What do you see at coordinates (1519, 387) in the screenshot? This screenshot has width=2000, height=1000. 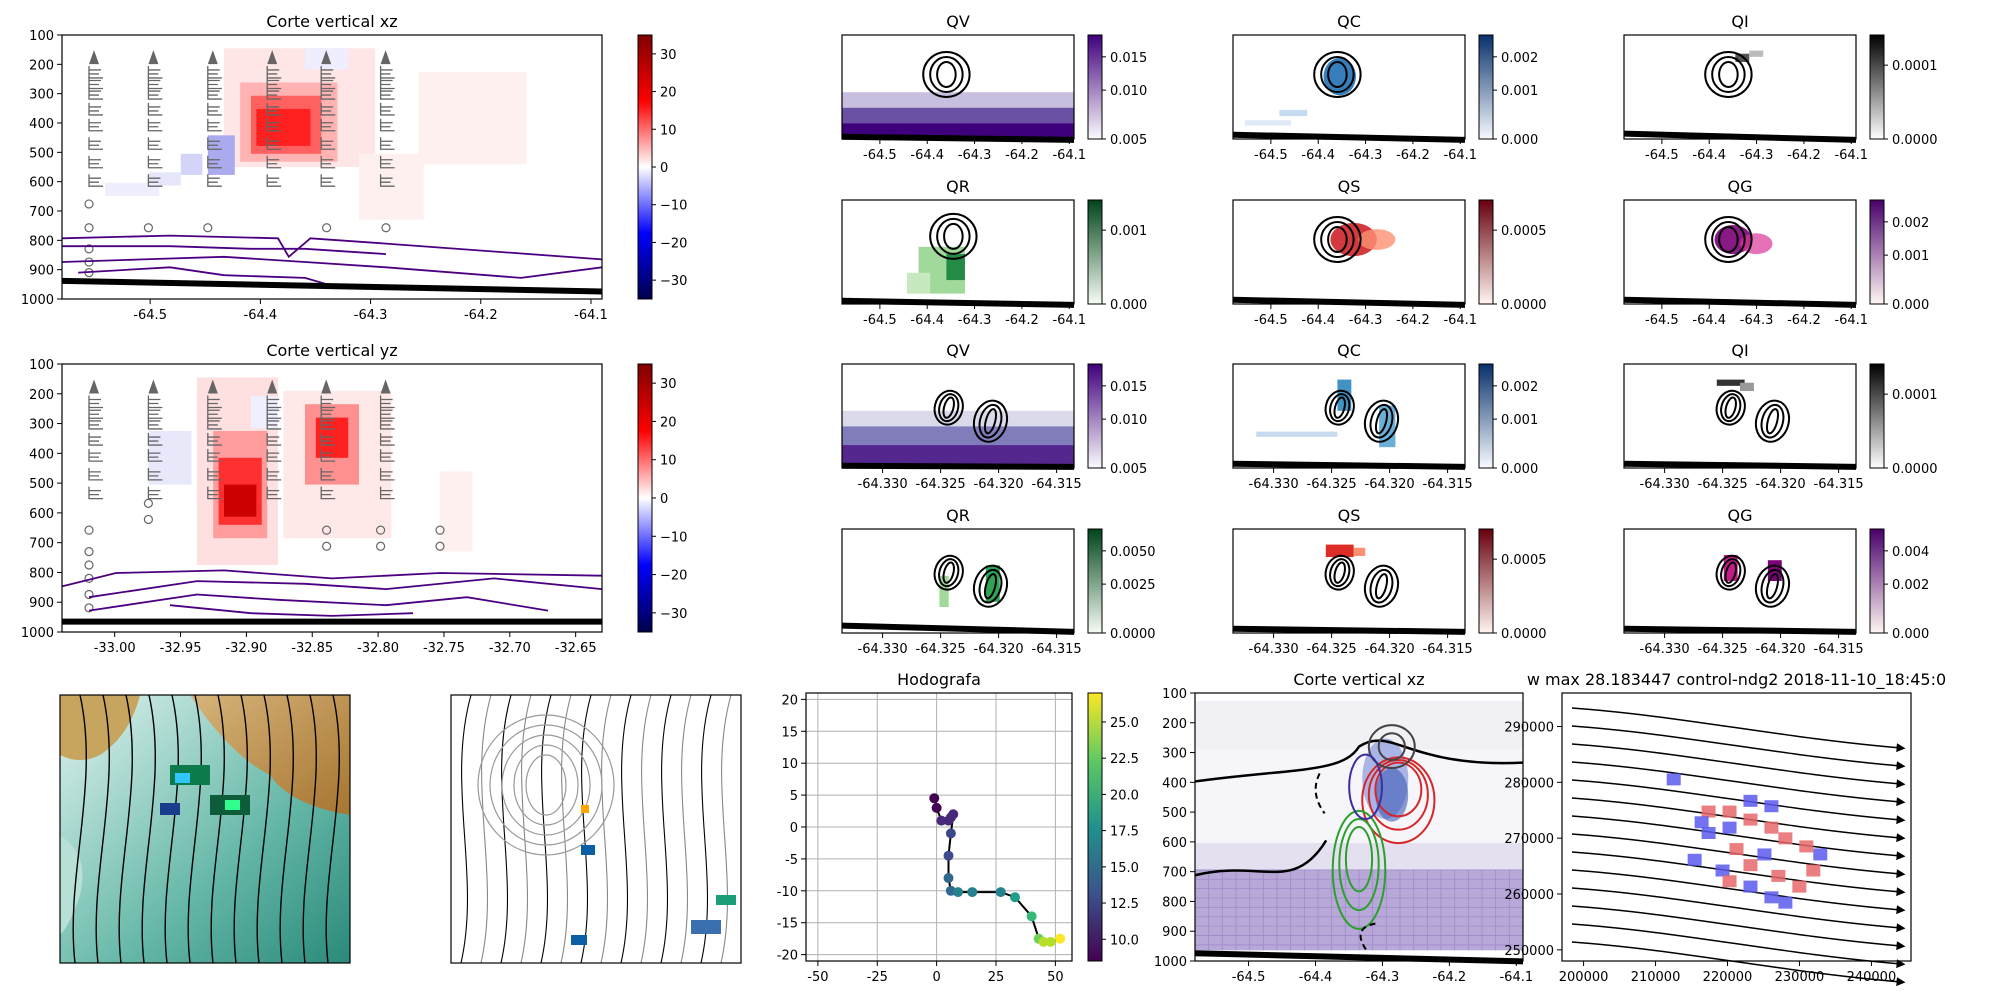 I see `colorbar-tick-label: 0.002` at bounding box center [1519, 387].